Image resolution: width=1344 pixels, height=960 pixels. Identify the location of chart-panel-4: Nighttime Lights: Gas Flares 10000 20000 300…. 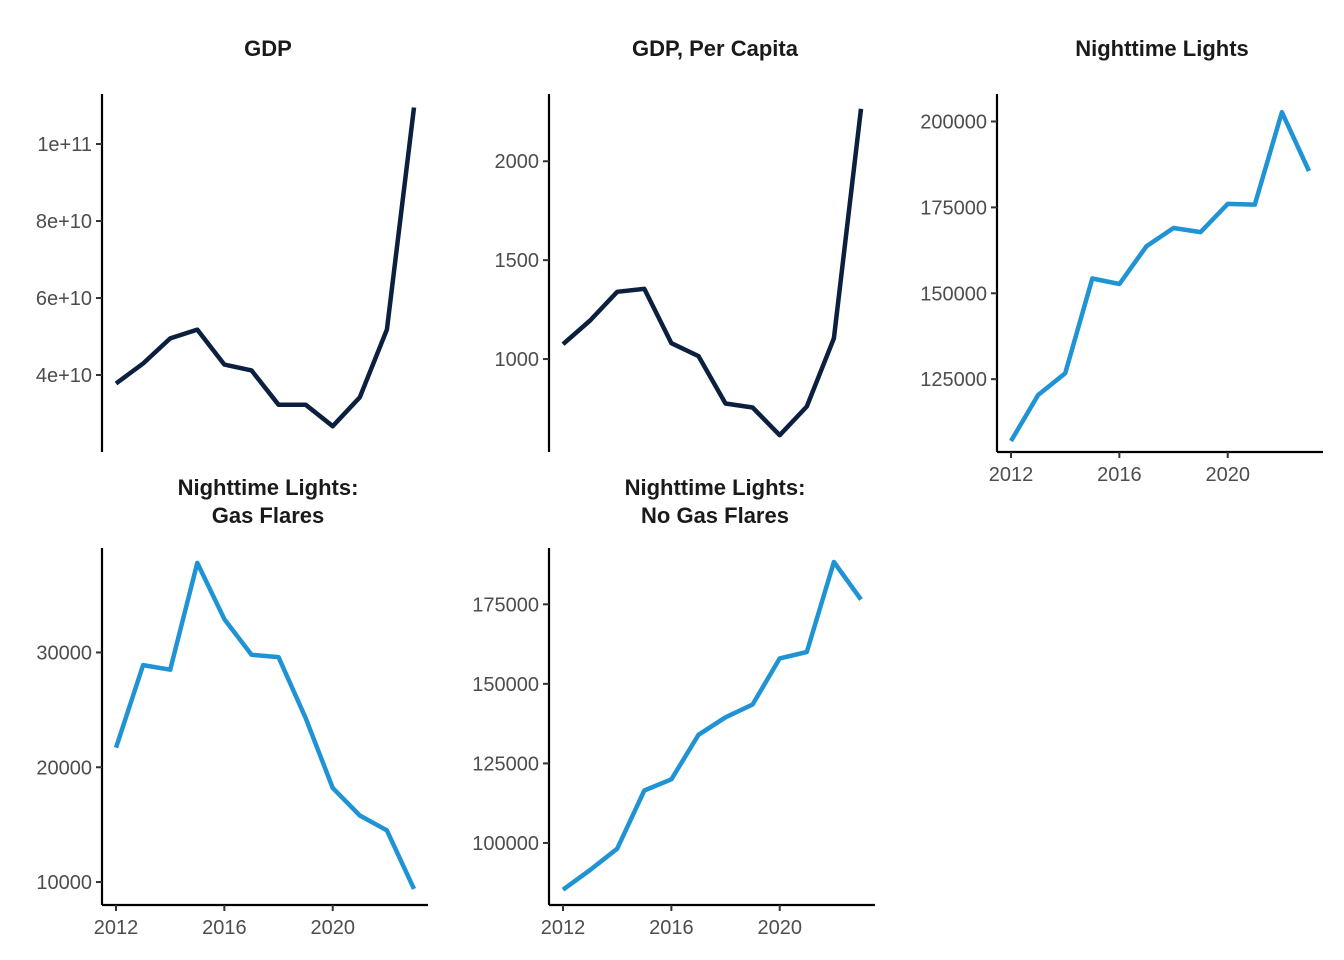
(232, 707).